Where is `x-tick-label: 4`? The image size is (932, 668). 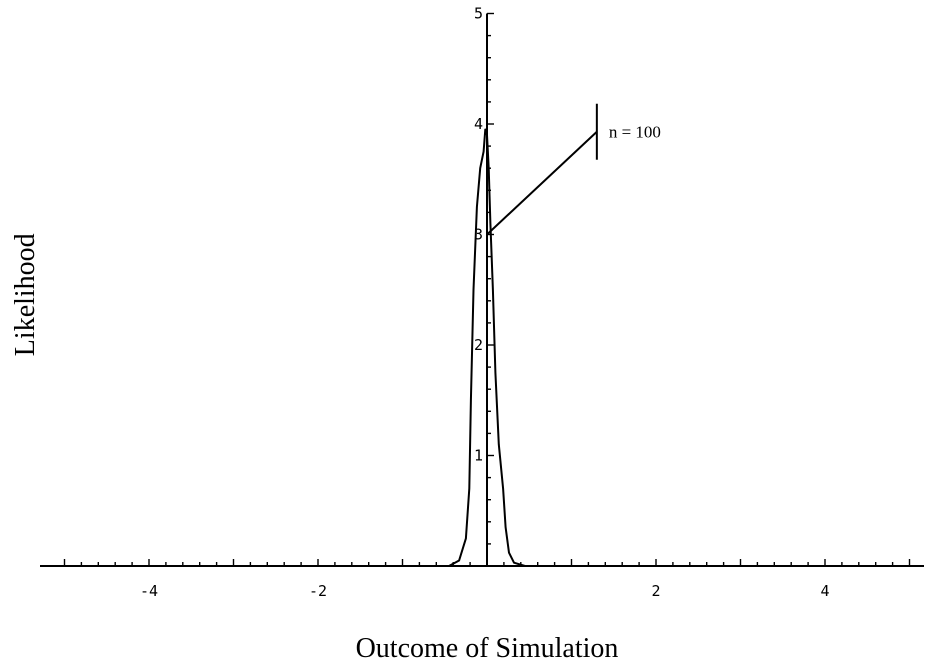
x-tick-label: 4 is located at coordinates (824, 591).